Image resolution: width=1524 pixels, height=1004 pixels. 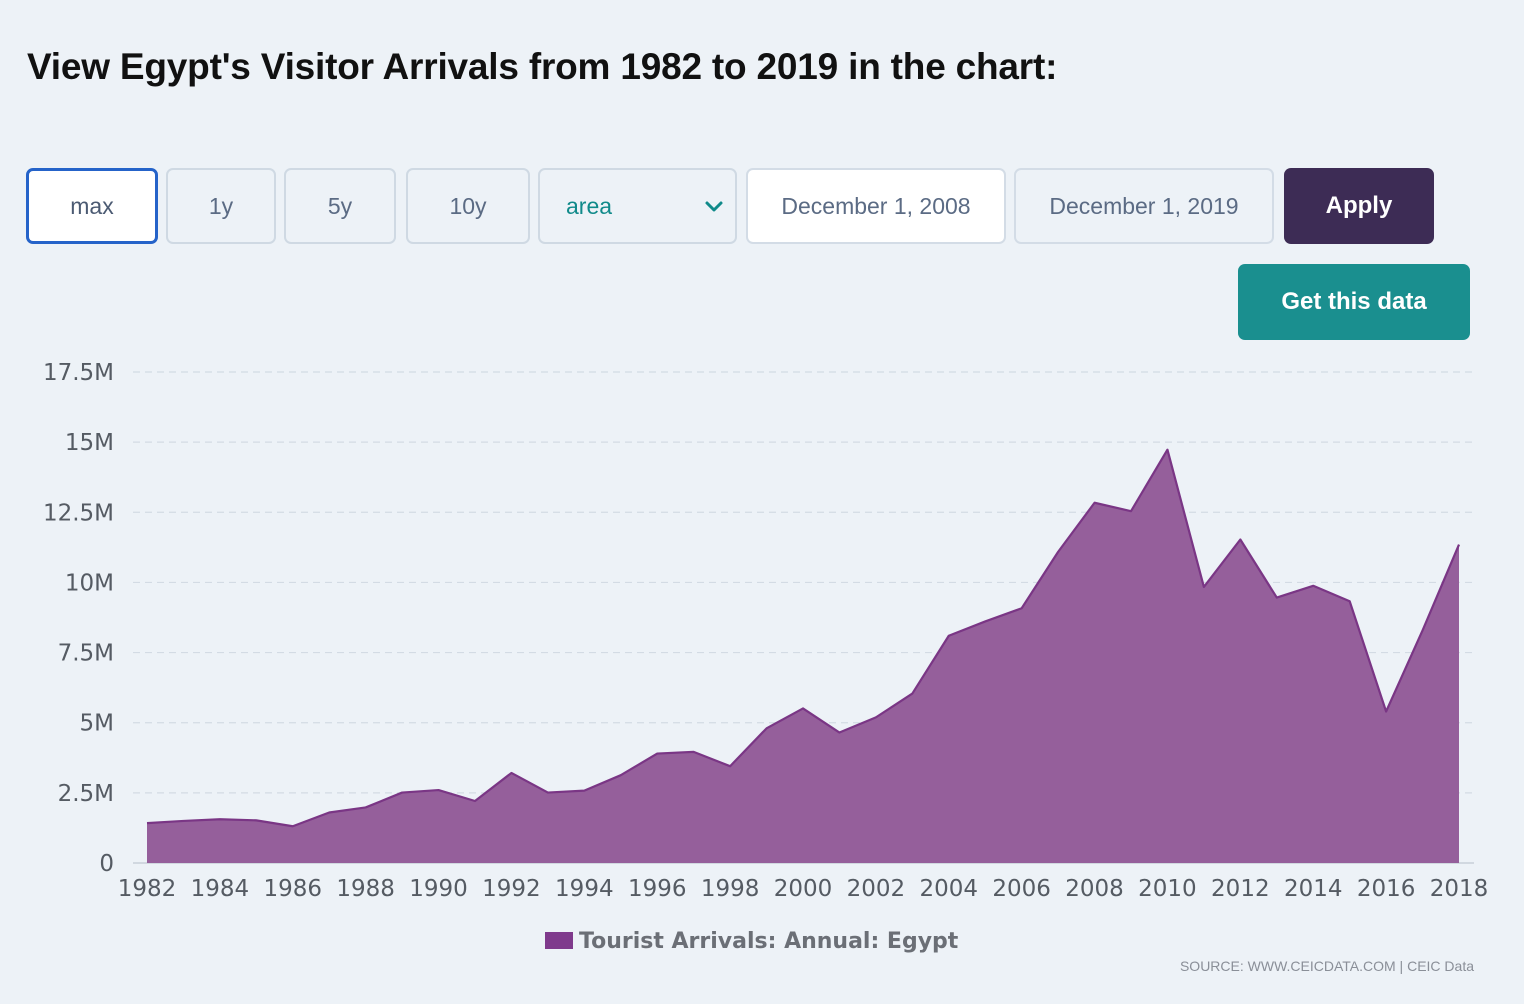 I want to click on x-tick-label: 1998, so click(x=730, y=889).